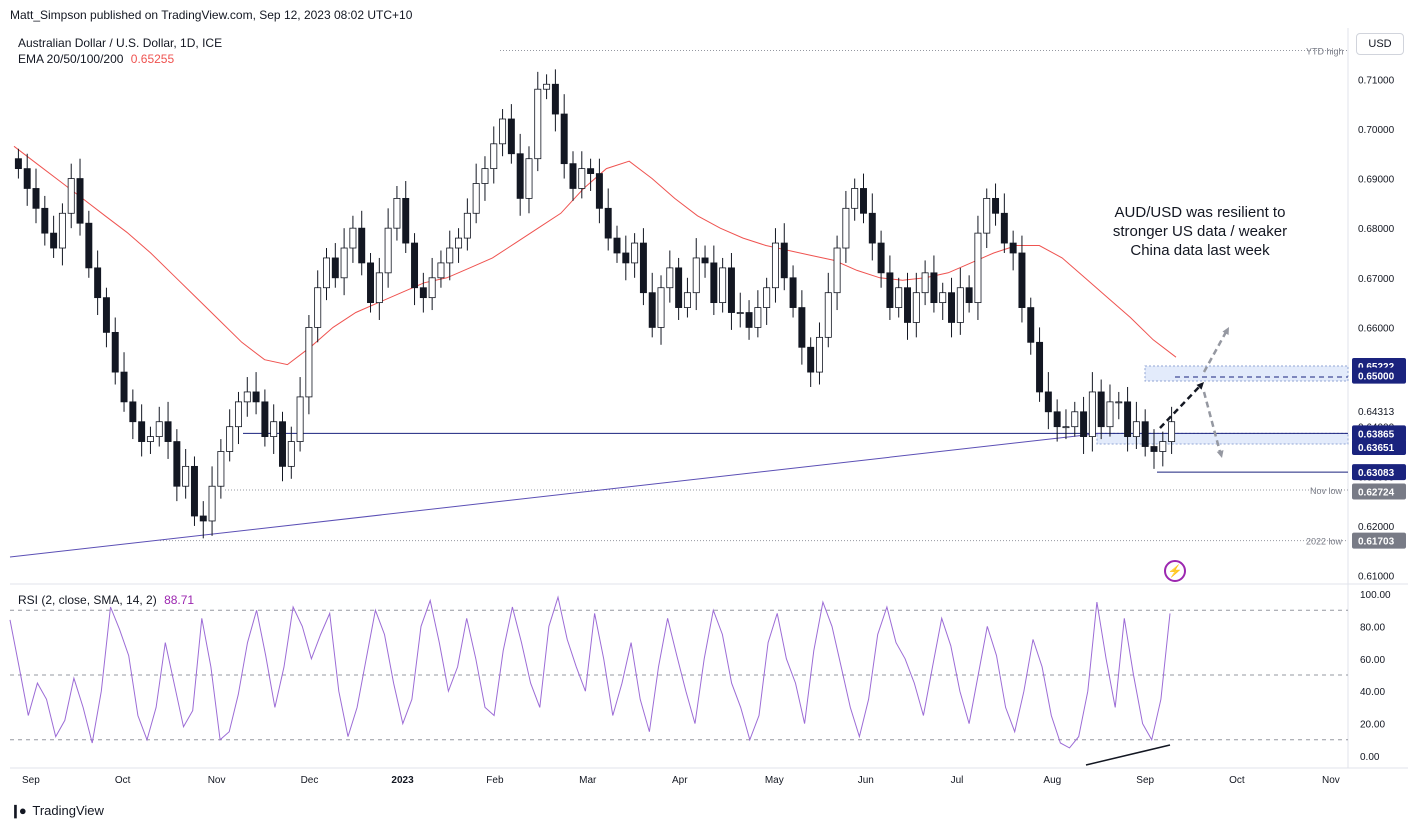  What do you see at coordinates (96, 59) in the screenshot?
I see `ema-label: EMA 20/50/100/200 0.65255` at bounding box center [96, 59].